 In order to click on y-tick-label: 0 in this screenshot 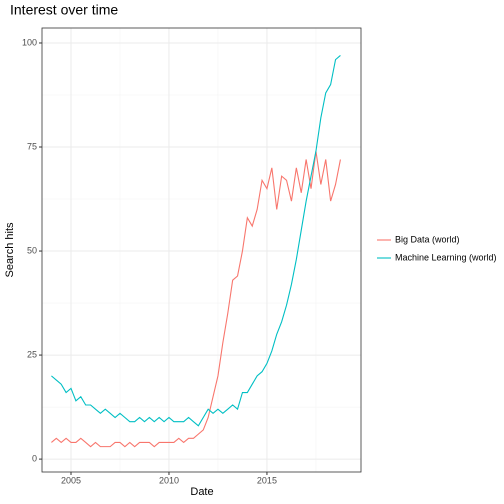, I will do `click(34, 458)`.